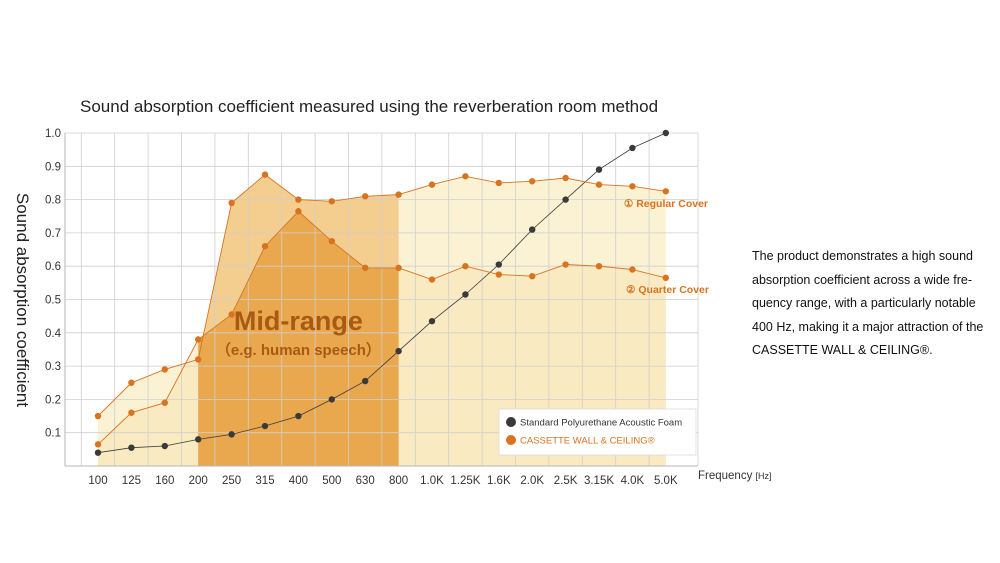 This screenshot has height=563, width=1000. Describe the element at coordinates (365, 481) in the screenshot. I see `x-tick-label: 630` at that location.